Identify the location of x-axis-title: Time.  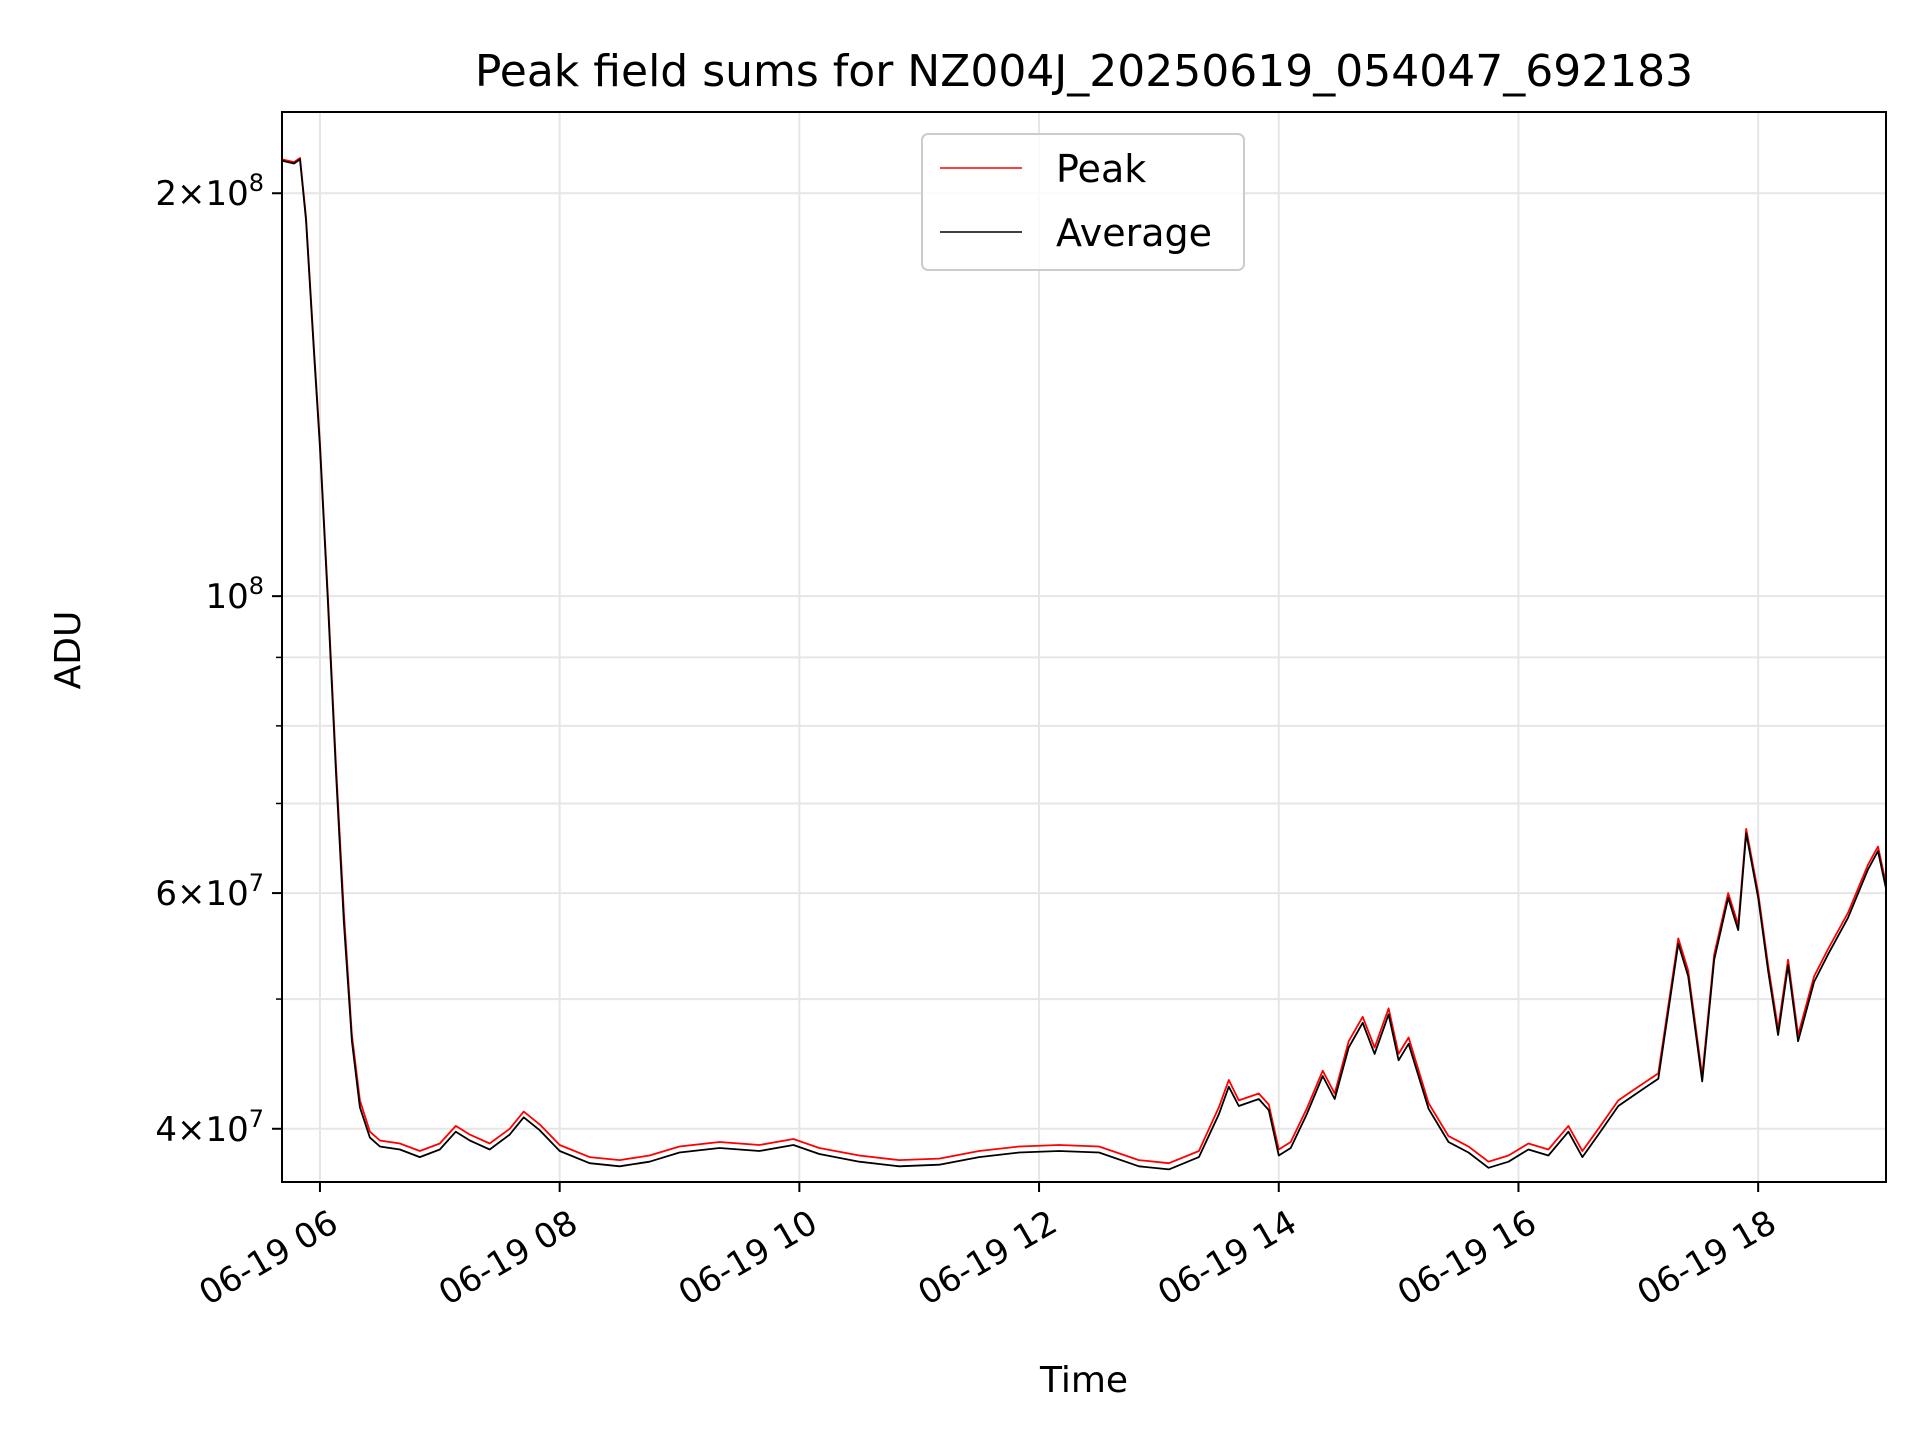
(1083, 1380).